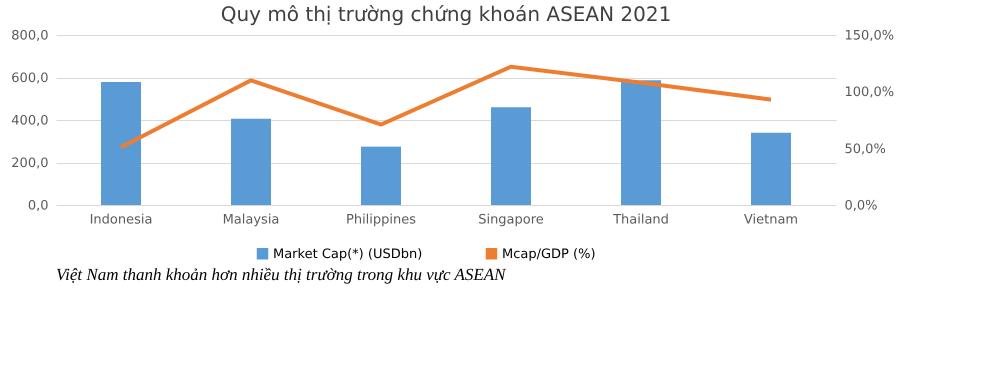 The height and width of the screenshot is (385, 1000). Describe the element at coordinates (869, 36) in the screenshot. I see `y2-tick-label: 150,0%` at that location.